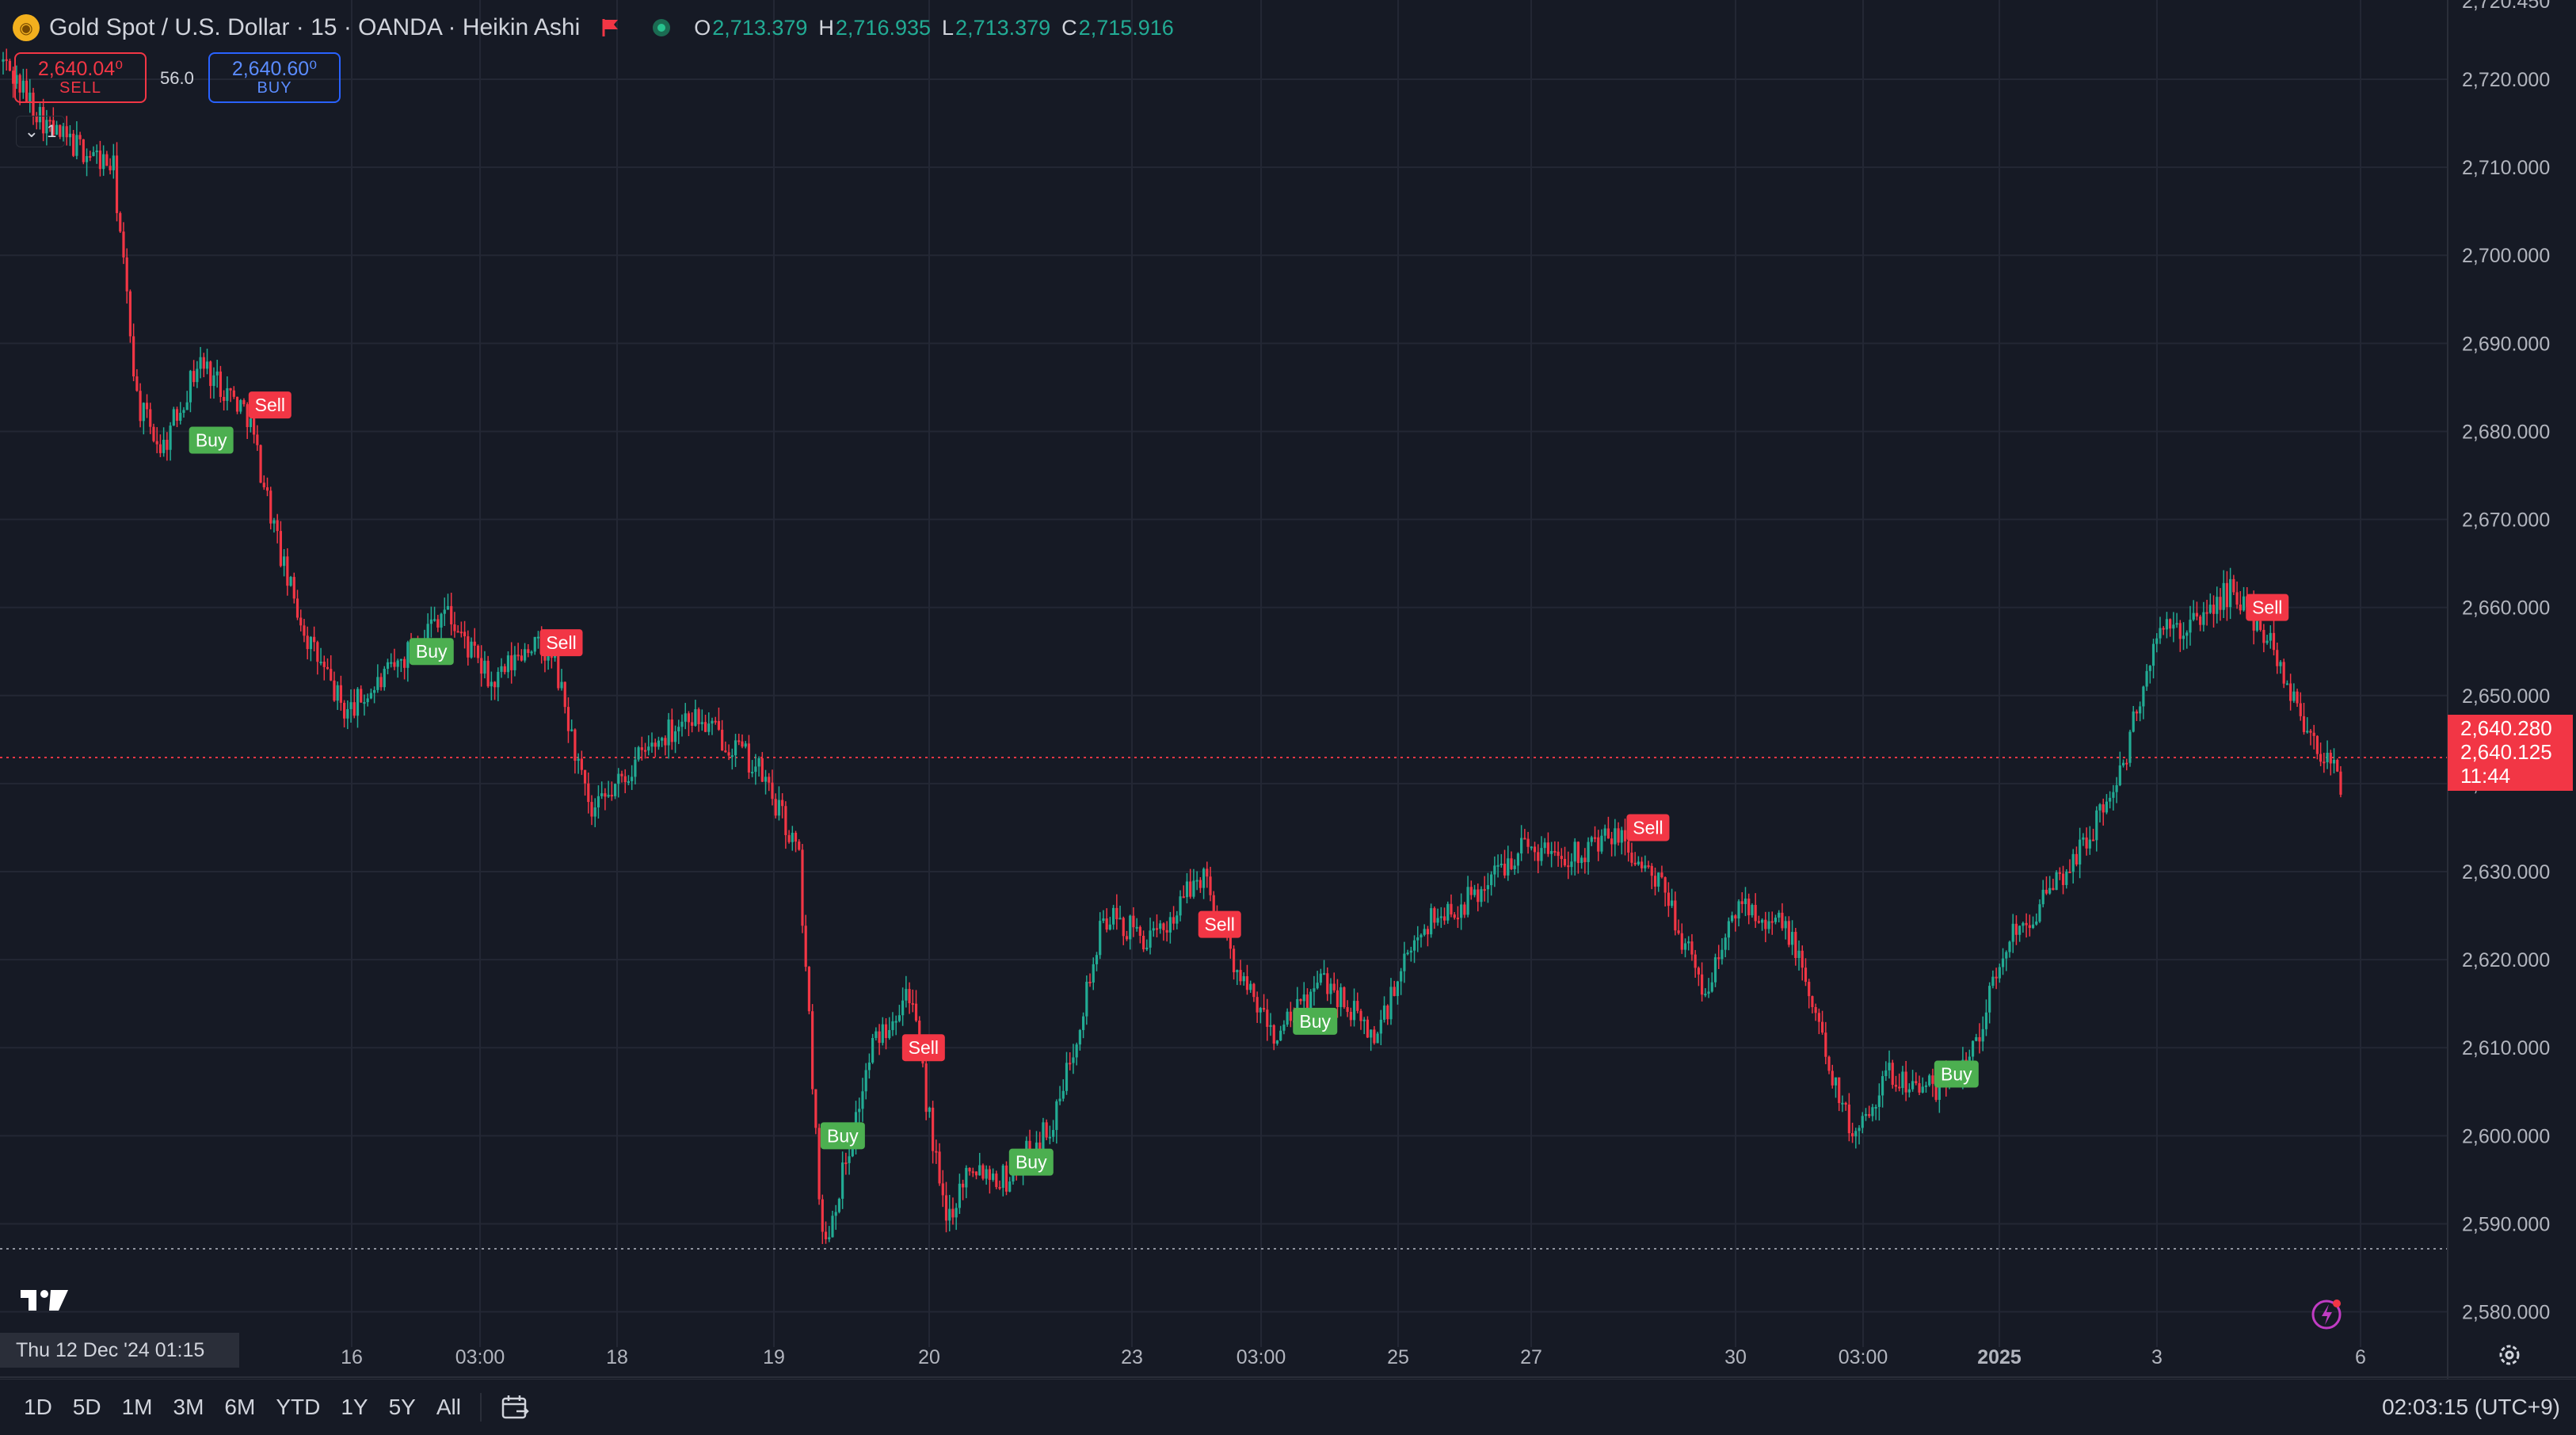  What do you see at coordinates (44, 1300) in the screenshot?
I see `tradingview-logo-icon` at bounding box center [44, 1300].